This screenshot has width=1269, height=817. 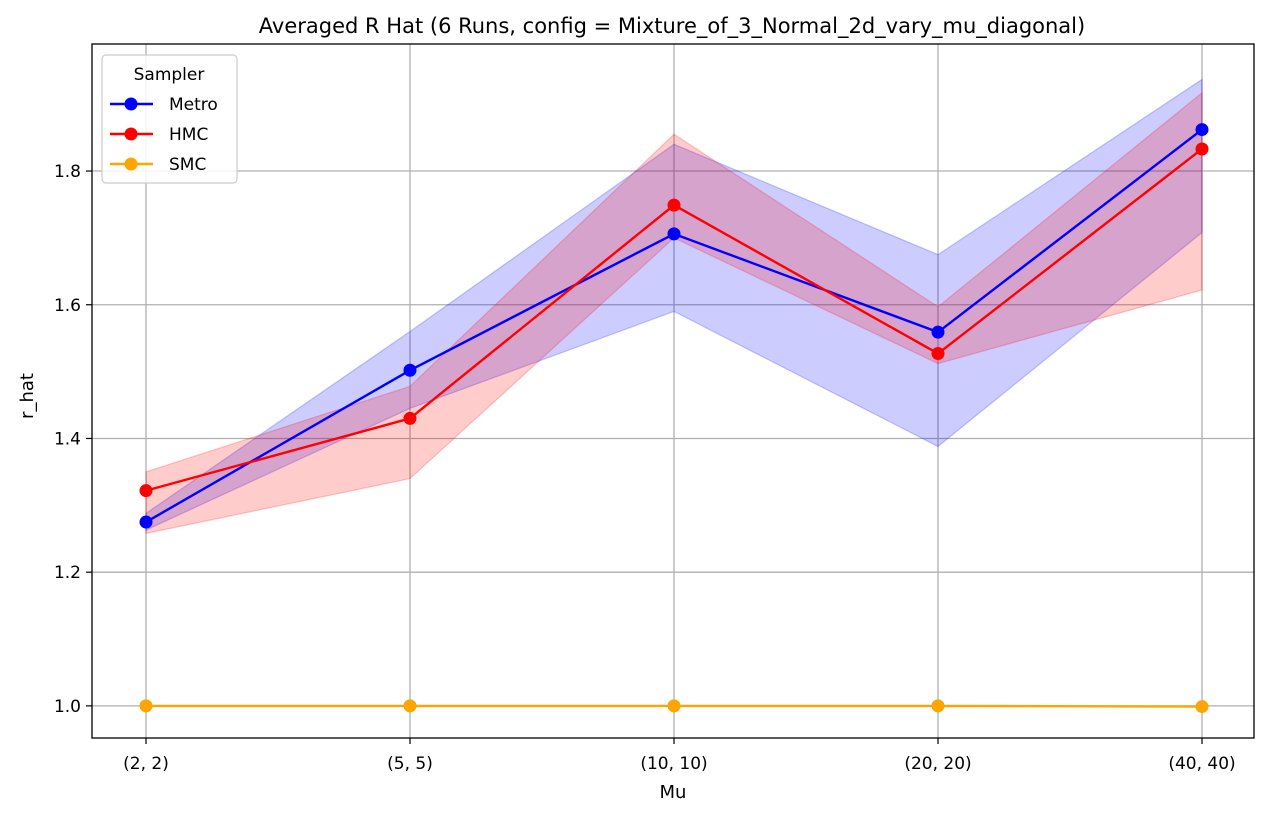 What do you see at coordinates (193, 105) in the screenshot?
I see `legend-label-metro: Metro` at bounding box center [193, 105].